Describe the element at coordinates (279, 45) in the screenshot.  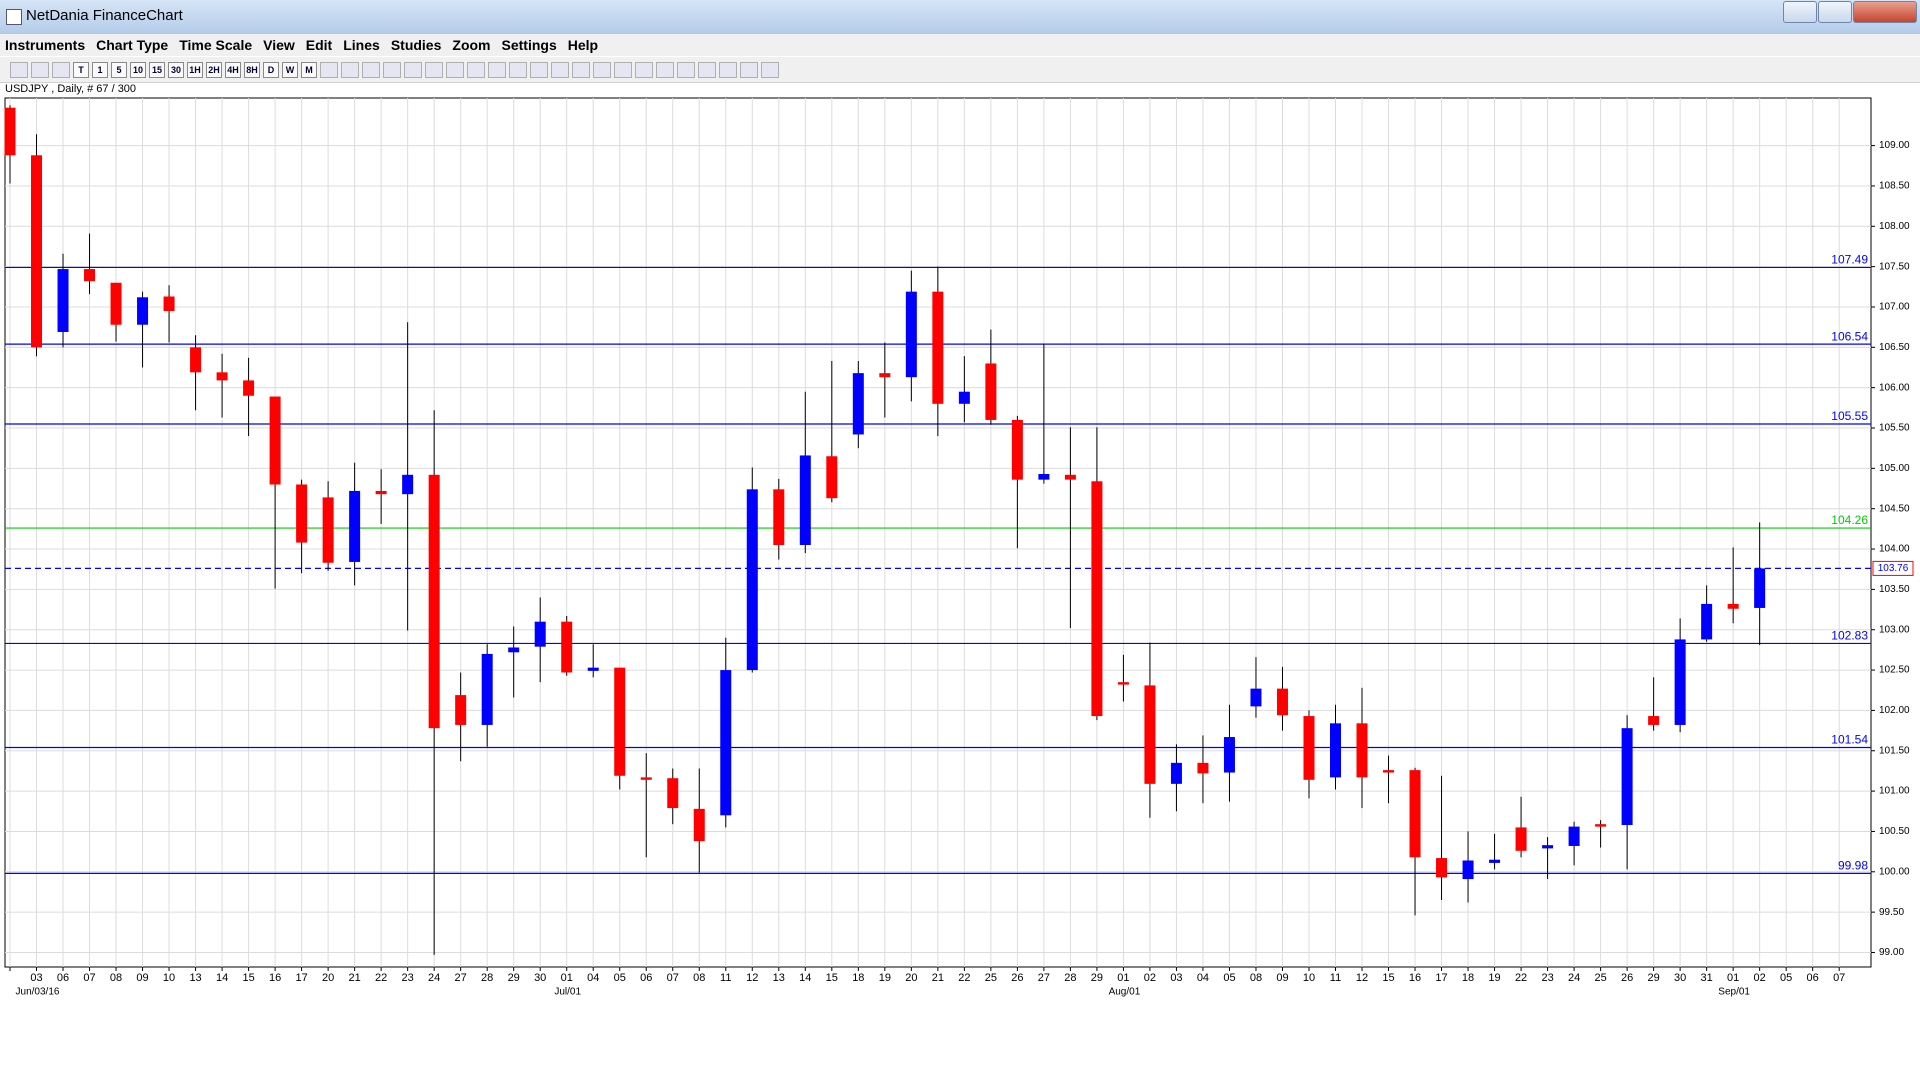
I see `menu-item: View` at that location.